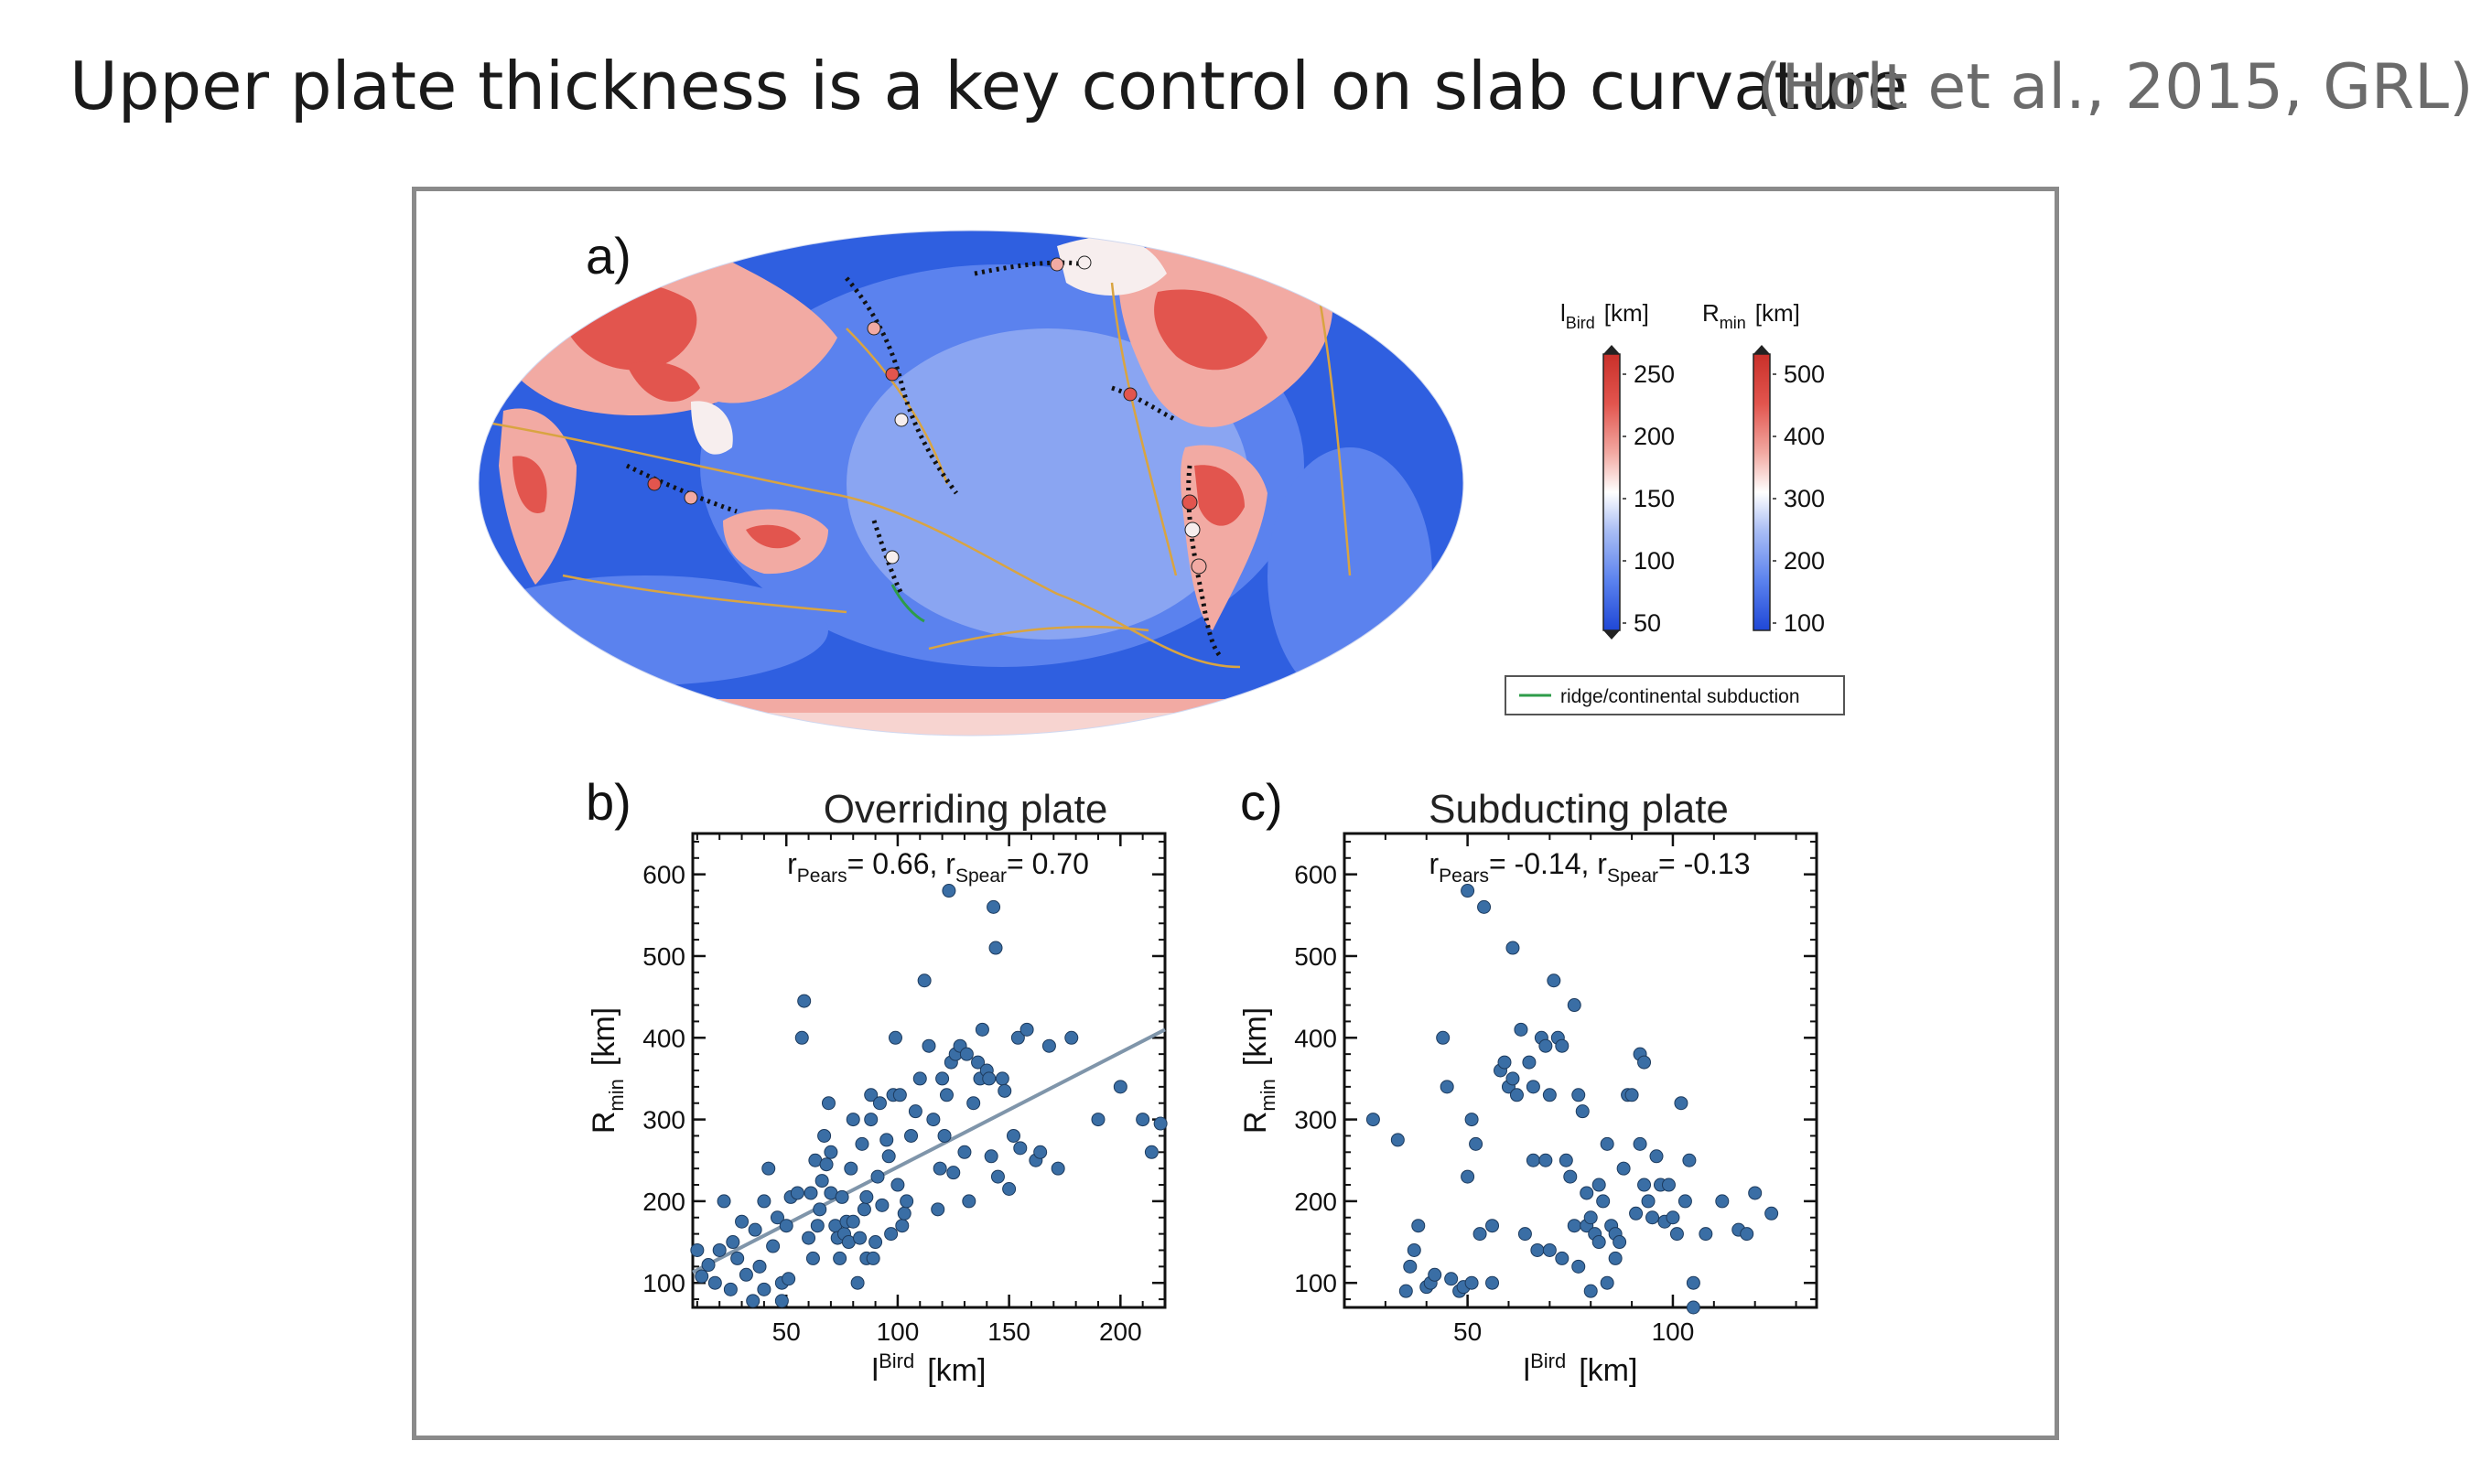 The width and height of the screenshot is (2481, 1484). What do you see at coordinates (1618, 469) in the screenshot?
I see `colorbar-lbird: lBird [km] 250 200 150 100 50` at bounding box center [1618, 469].